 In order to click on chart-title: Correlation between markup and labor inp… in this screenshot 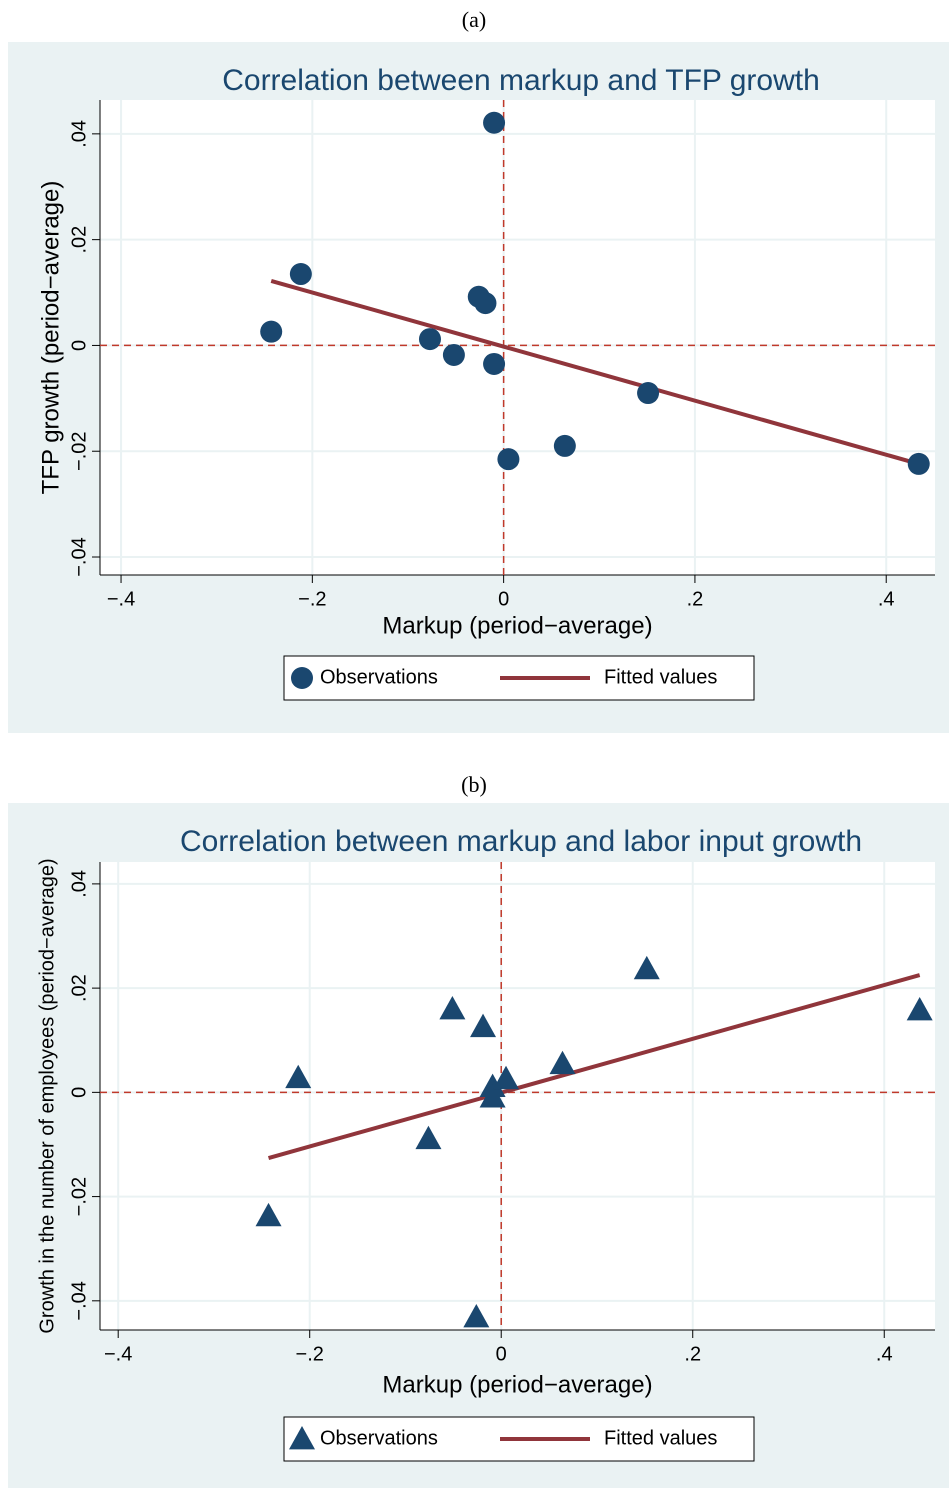, I will do `click(521, 841)`.